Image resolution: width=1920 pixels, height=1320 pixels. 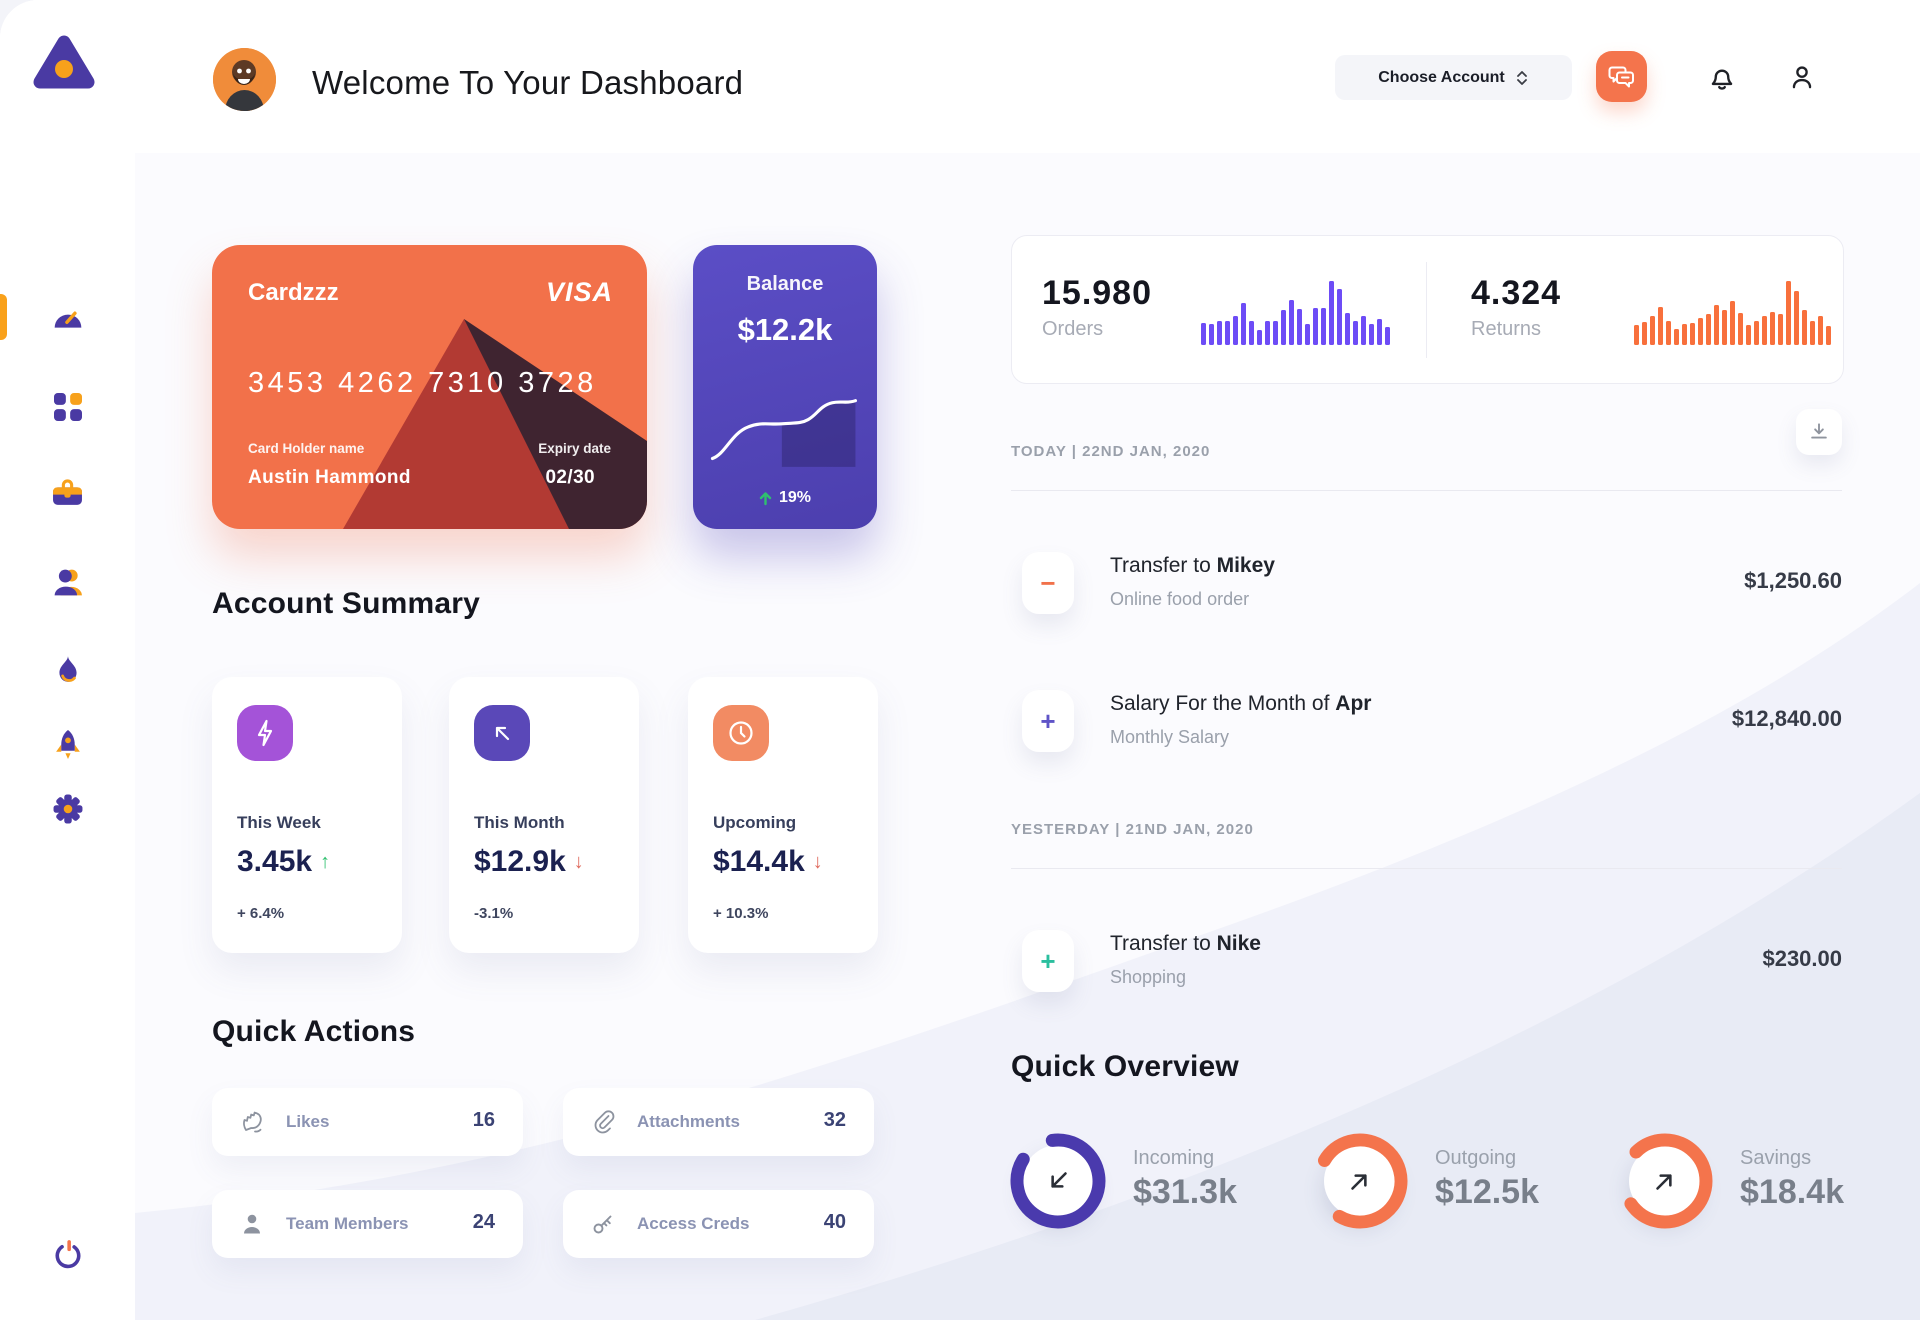 I want to click on lightning-icon, so click(x=265, y=733).